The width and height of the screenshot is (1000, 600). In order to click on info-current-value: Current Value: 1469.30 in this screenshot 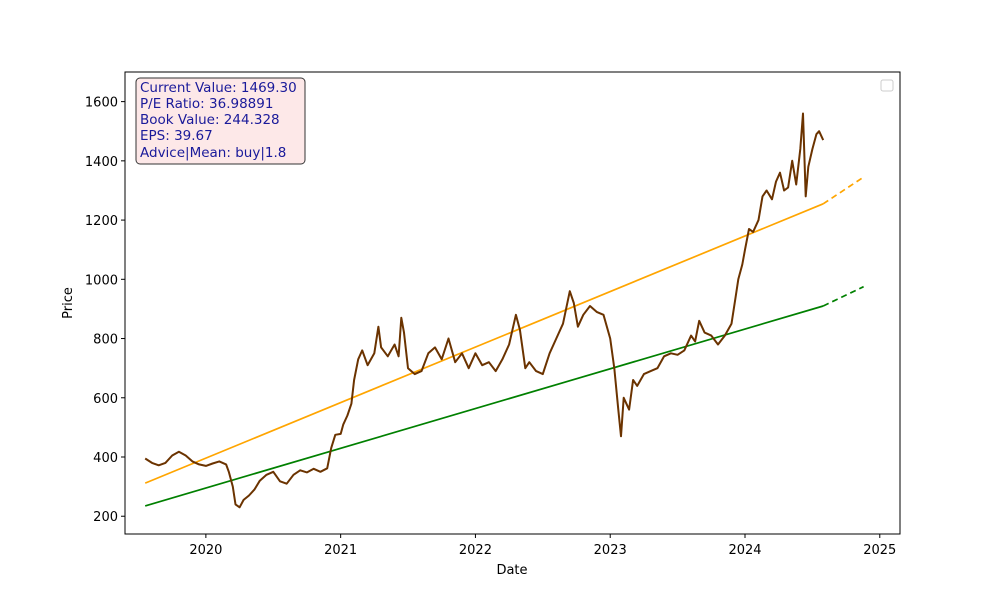, I will do `click(218, 88)`.